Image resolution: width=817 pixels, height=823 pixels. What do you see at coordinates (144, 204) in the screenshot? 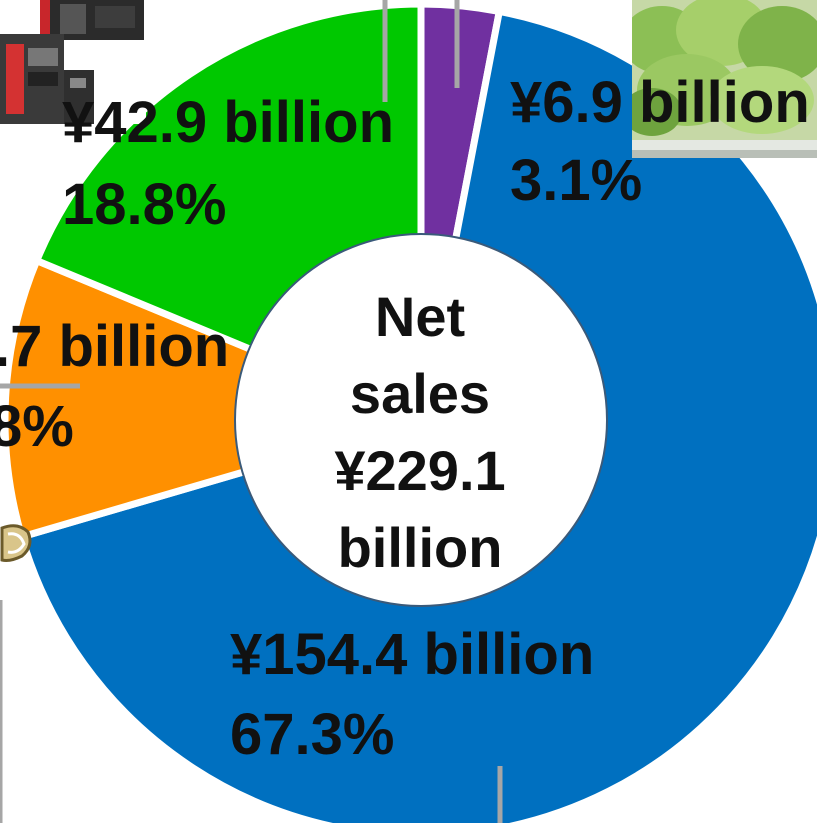
I see `label-green-percent: 18.8%` at bounding box center [144, 204].